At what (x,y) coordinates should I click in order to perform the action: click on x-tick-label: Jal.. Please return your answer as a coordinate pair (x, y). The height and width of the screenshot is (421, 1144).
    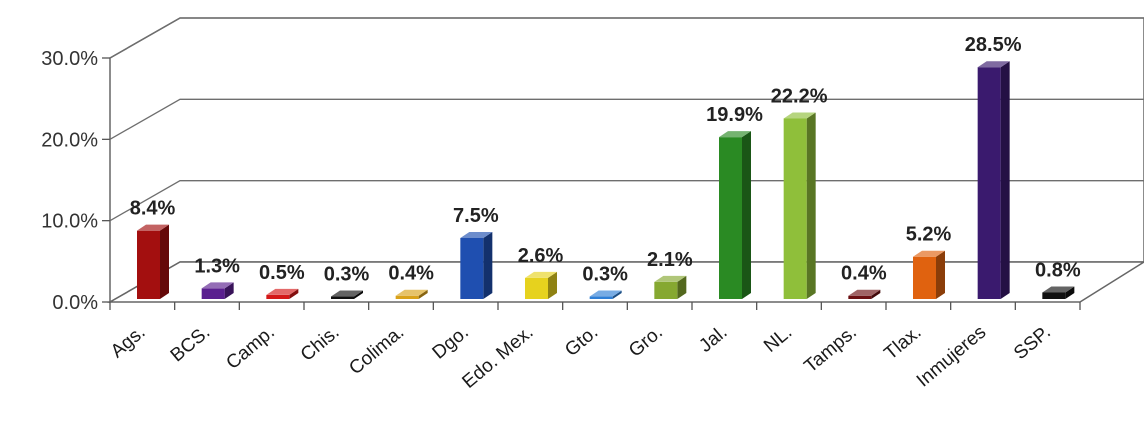
    Looking at the image, I should click on (713, 339).